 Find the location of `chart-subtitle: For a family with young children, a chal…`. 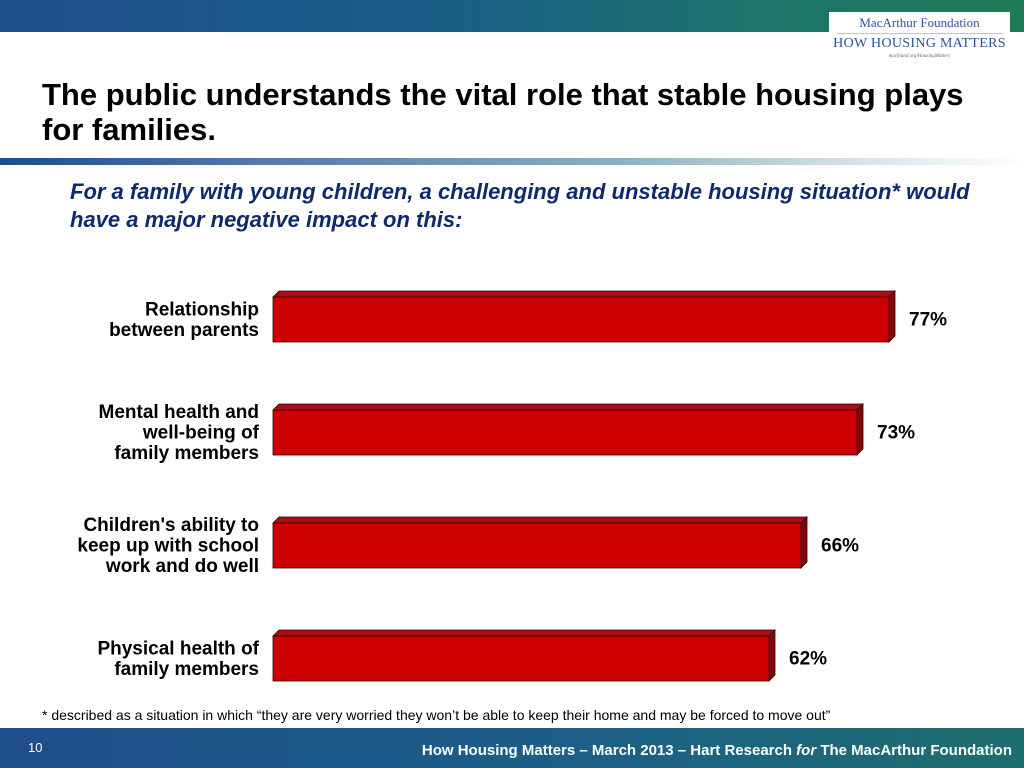

chart-subtitle: For a family with young children, a chal… is located at coordinates (520, 205).